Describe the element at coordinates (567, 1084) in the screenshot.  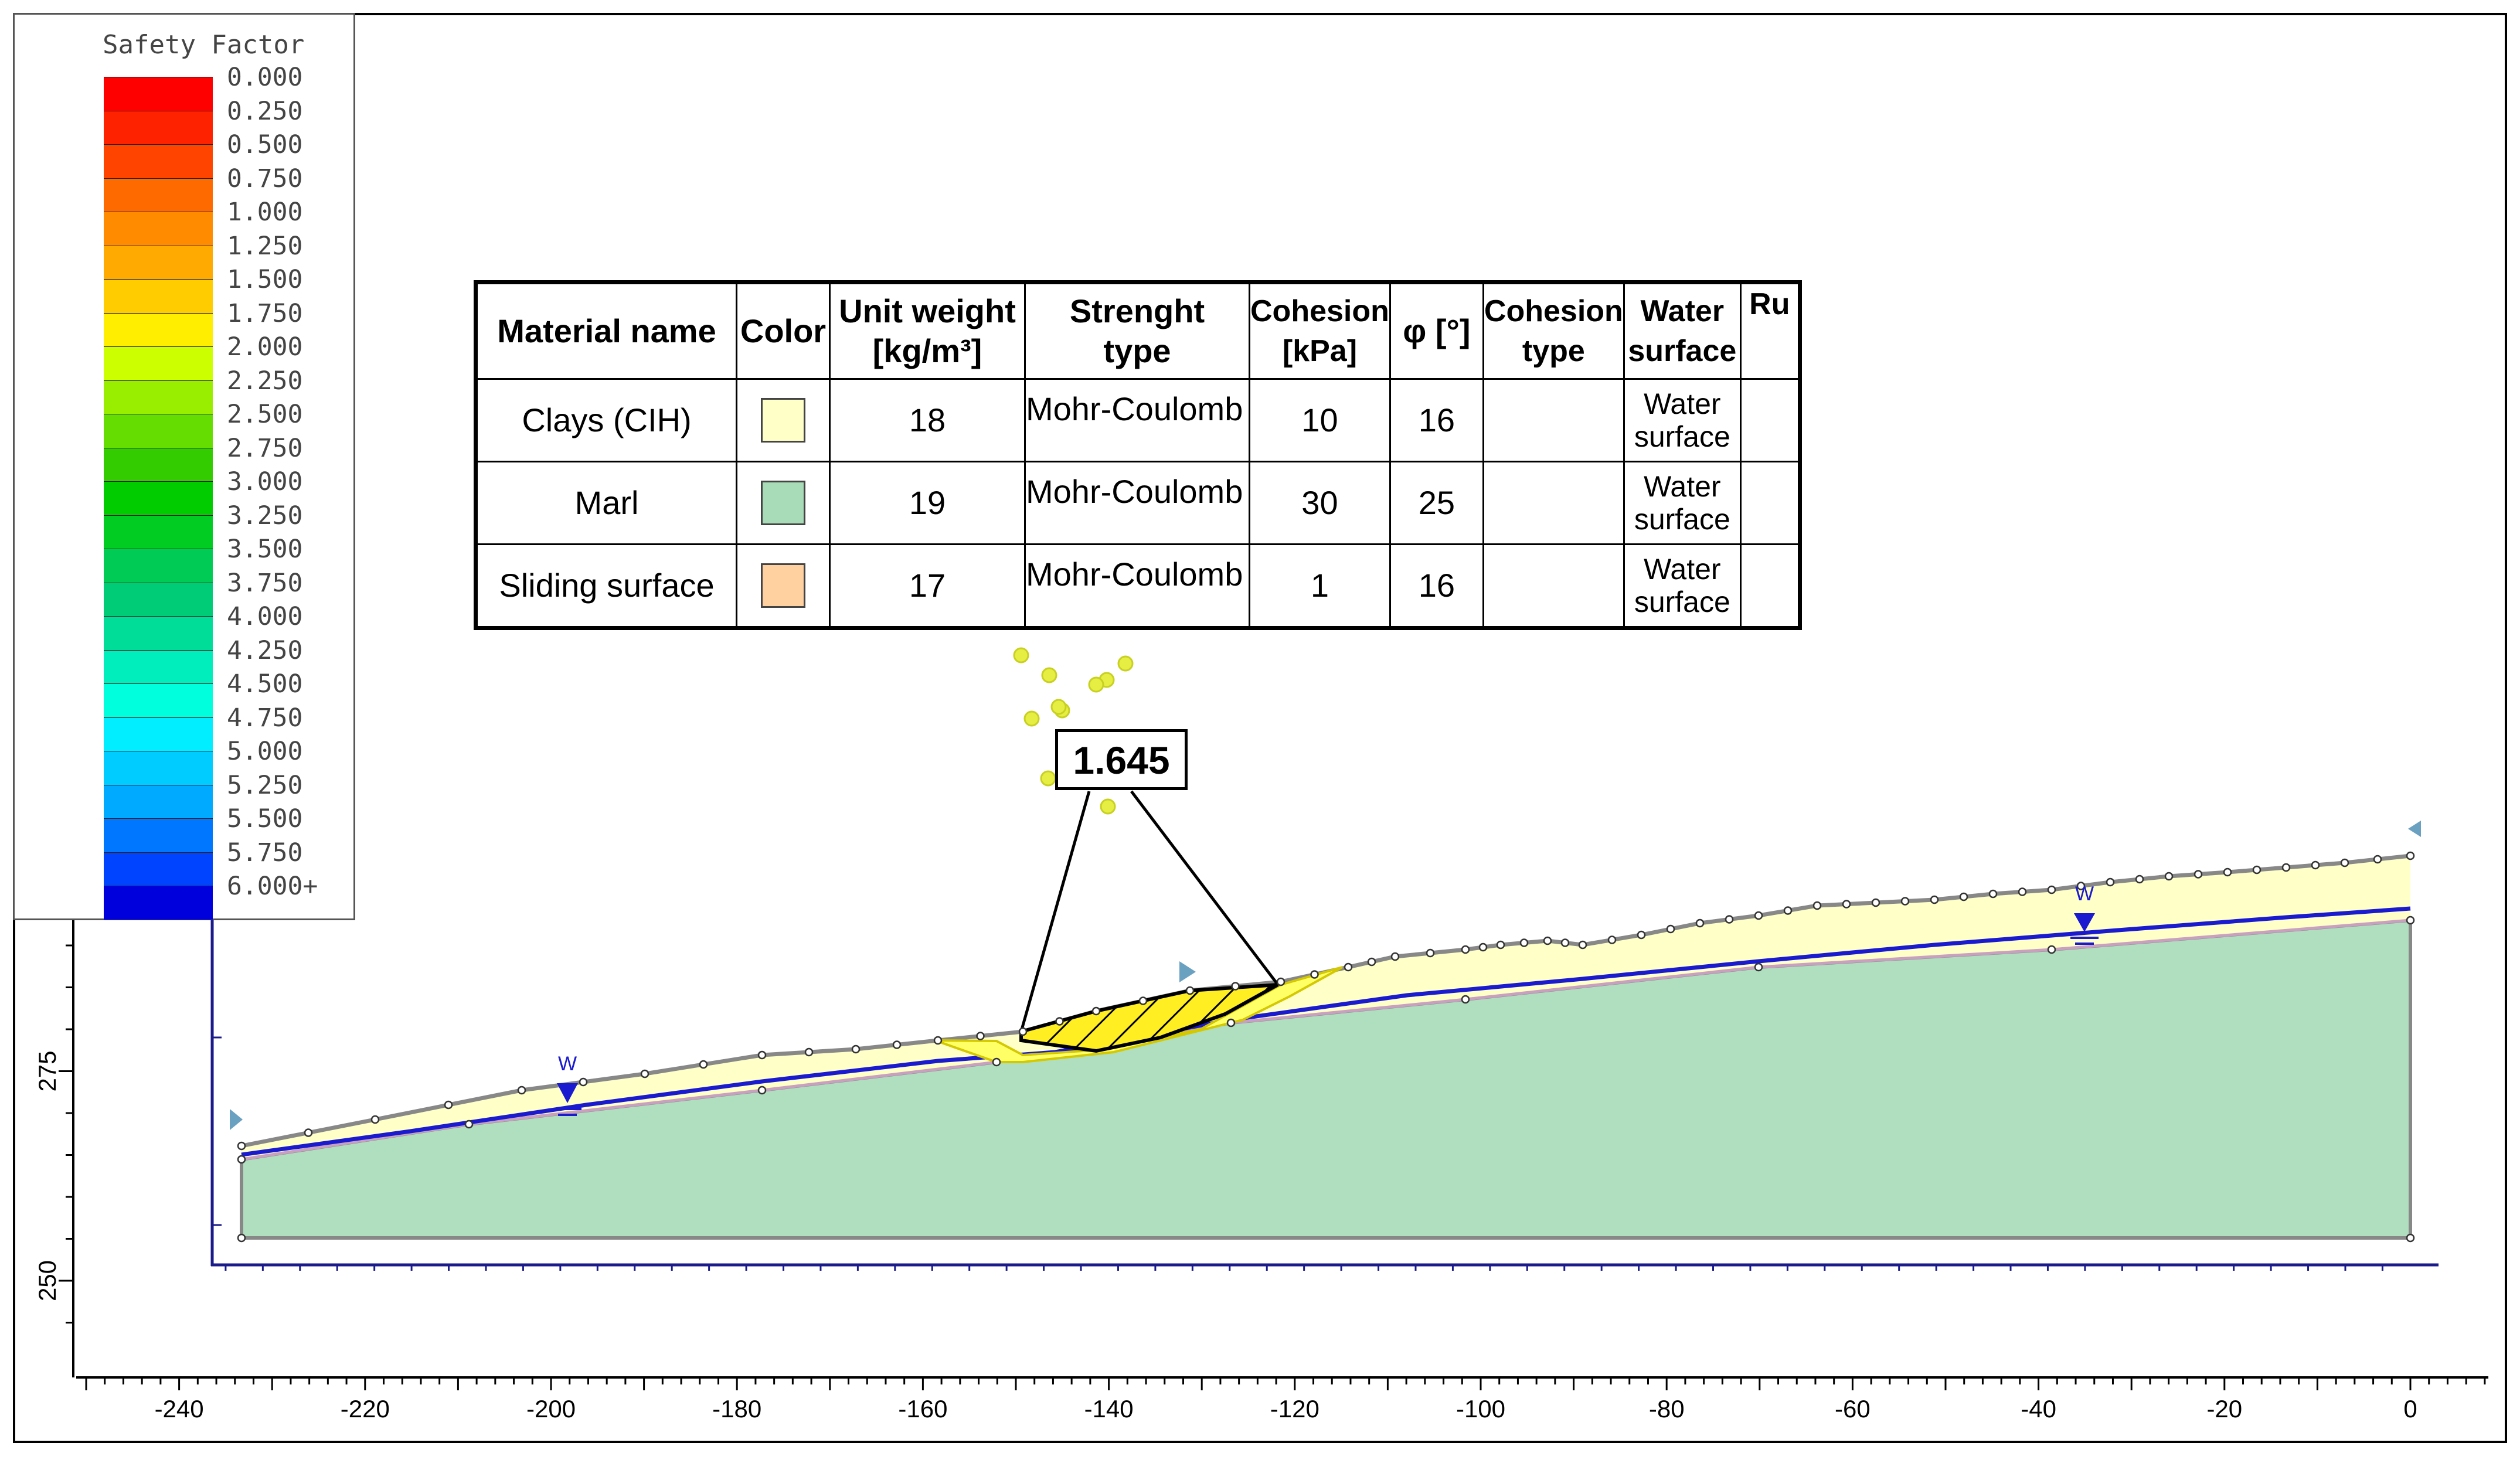
I see `water-marker-left: W` at that location.